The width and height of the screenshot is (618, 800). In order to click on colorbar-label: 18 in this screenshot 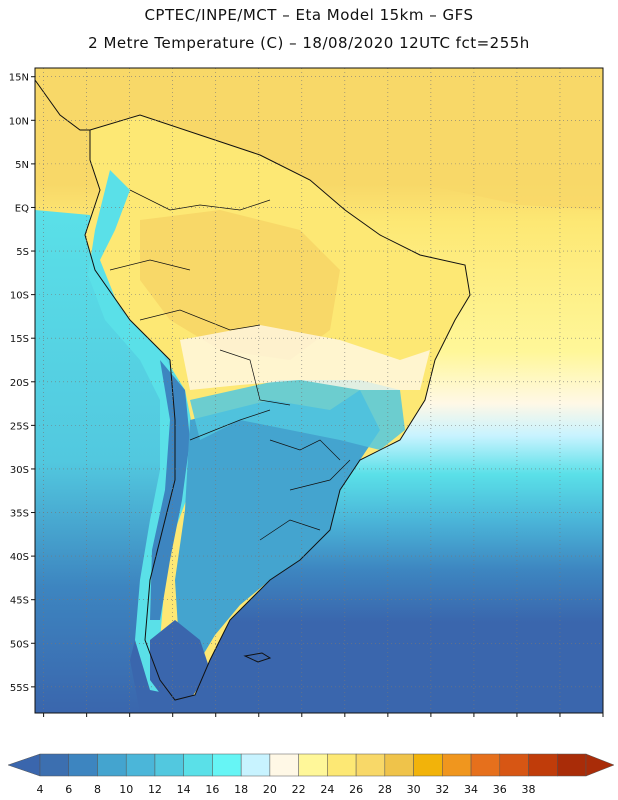, I will do `click(241, 789)`.